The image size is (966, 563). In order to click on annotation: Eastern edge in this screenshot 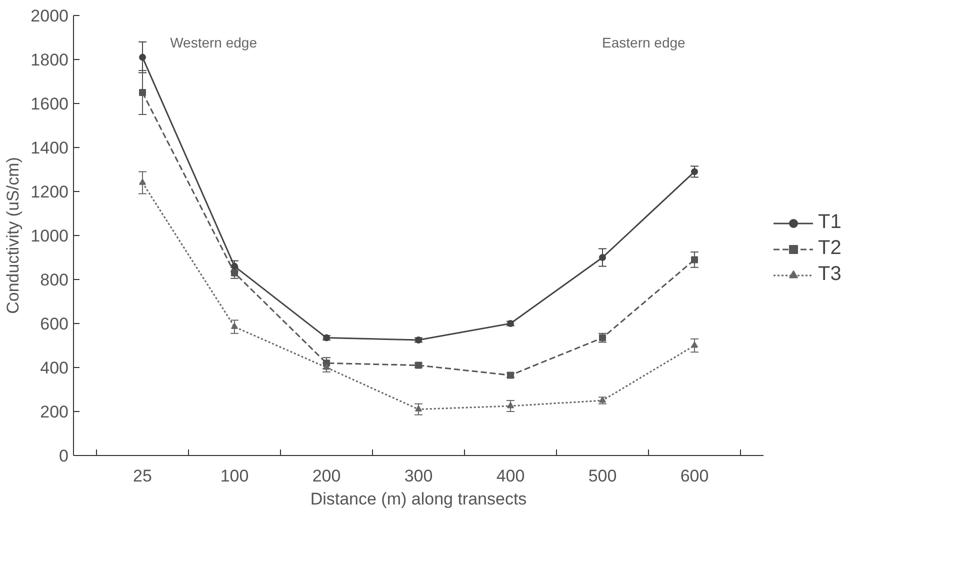, I will do `click(644, 42)`.